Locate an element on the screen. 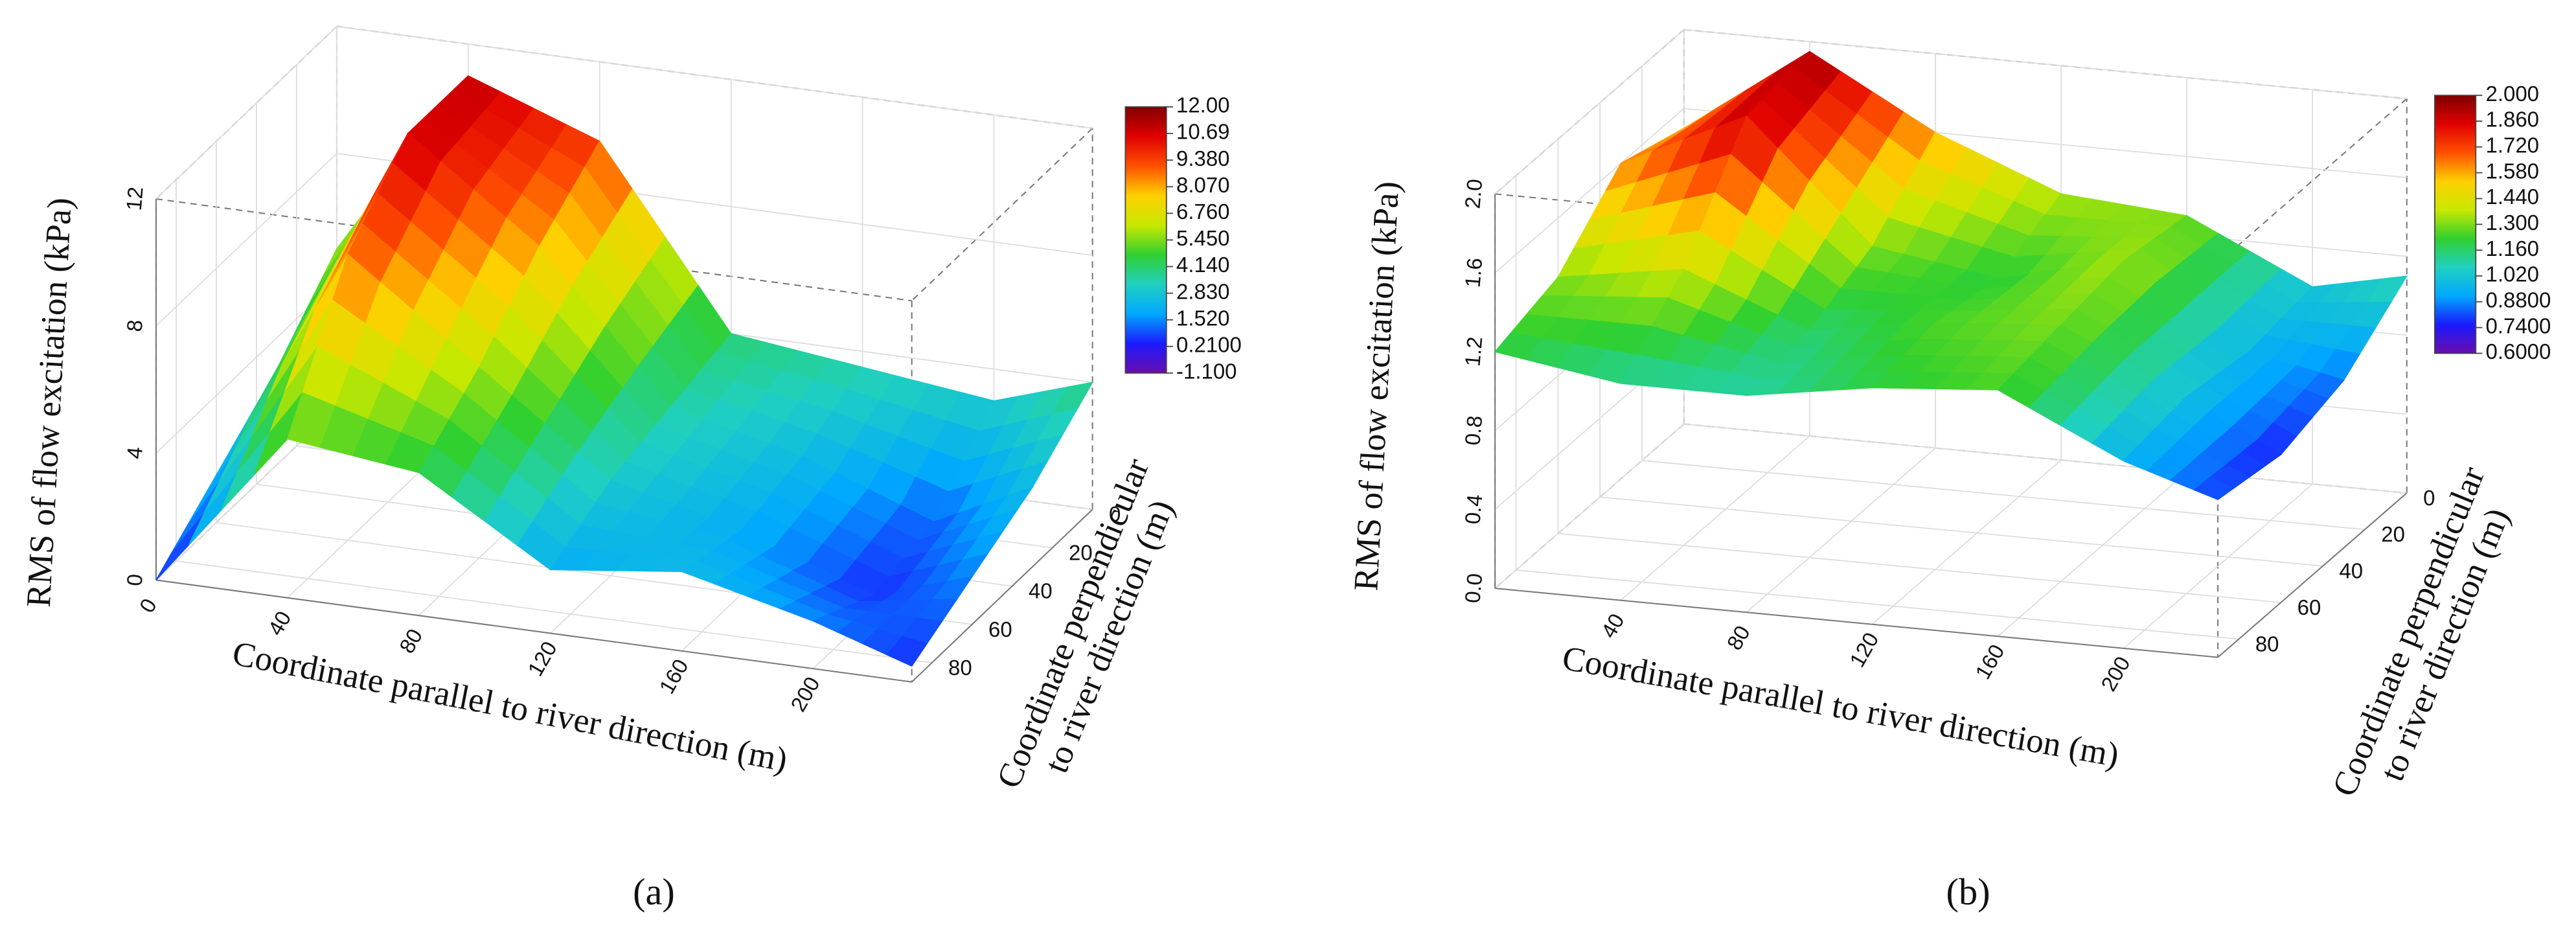 The image size is (2576, 940). z-tick-label: 0.0 is located at coordinates (1473, 588).